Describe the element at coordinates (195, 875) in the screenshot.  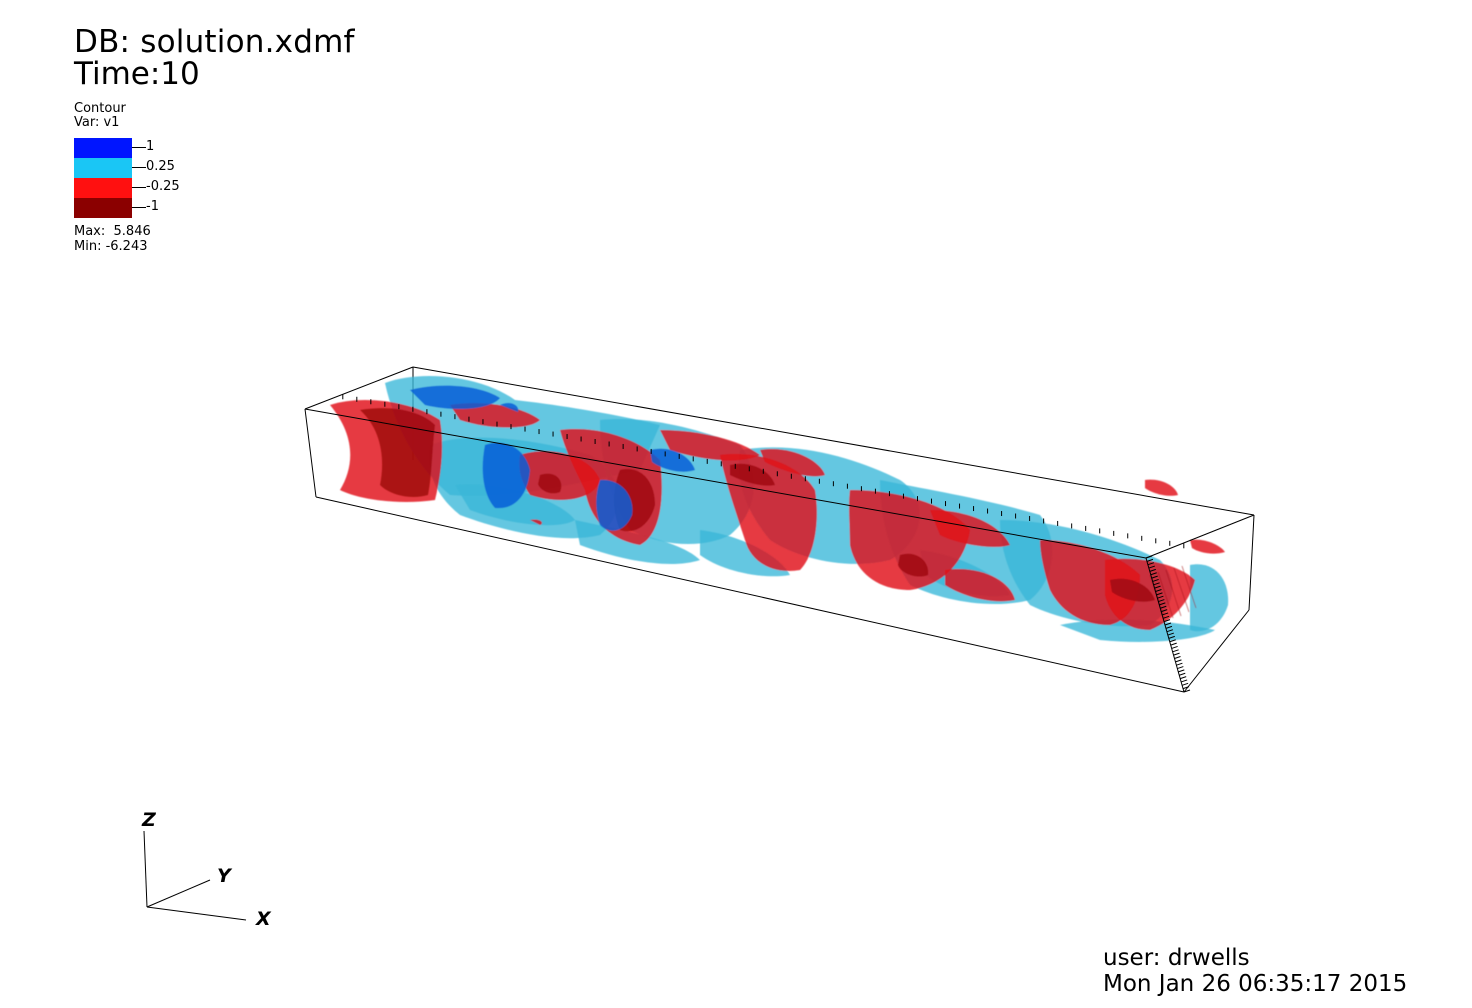
I see `axis-triad` at that location.